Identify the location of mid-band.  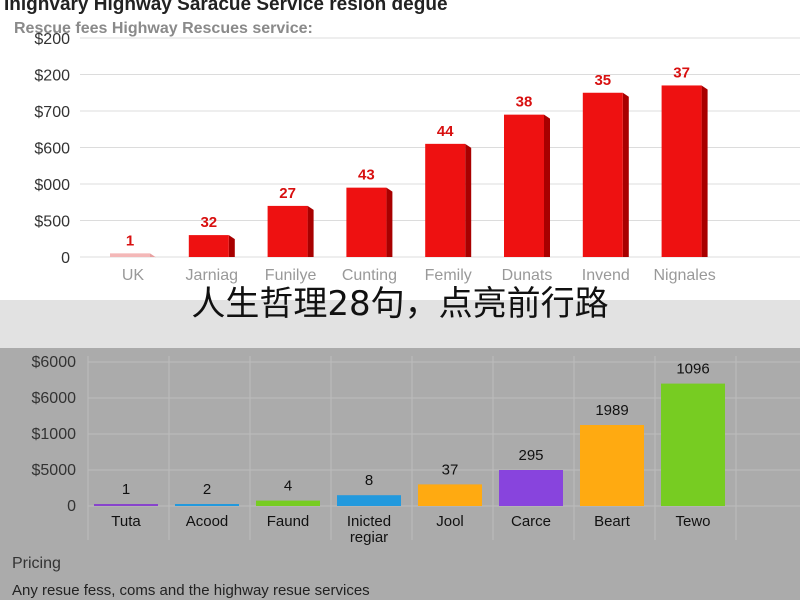
(400, 324).